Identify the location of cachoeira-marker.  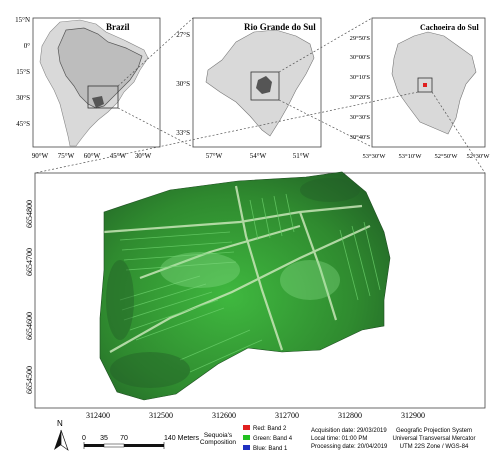
(264, 85).